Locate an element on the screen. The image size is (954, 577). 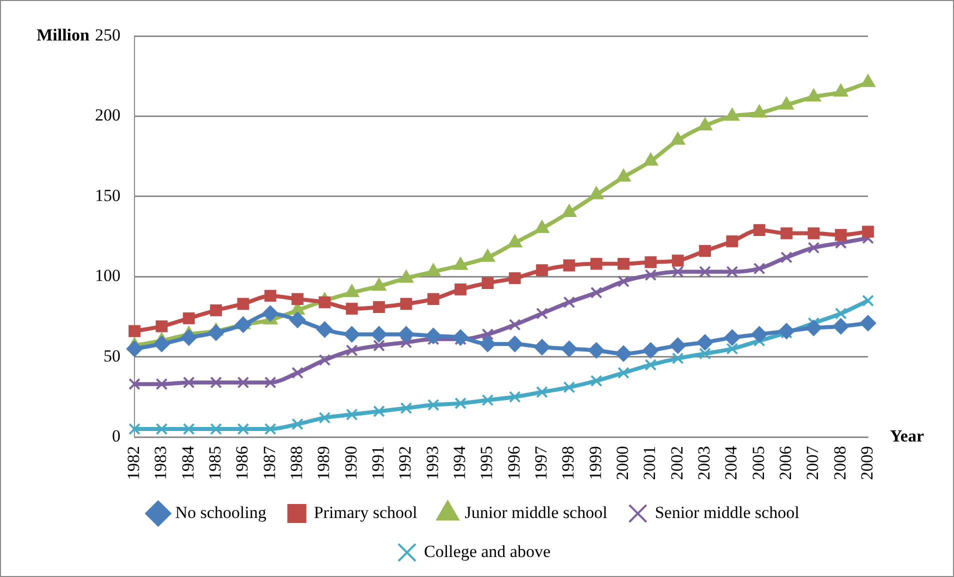
x-tick-label: 2005 is located at coordinates (758, 463).